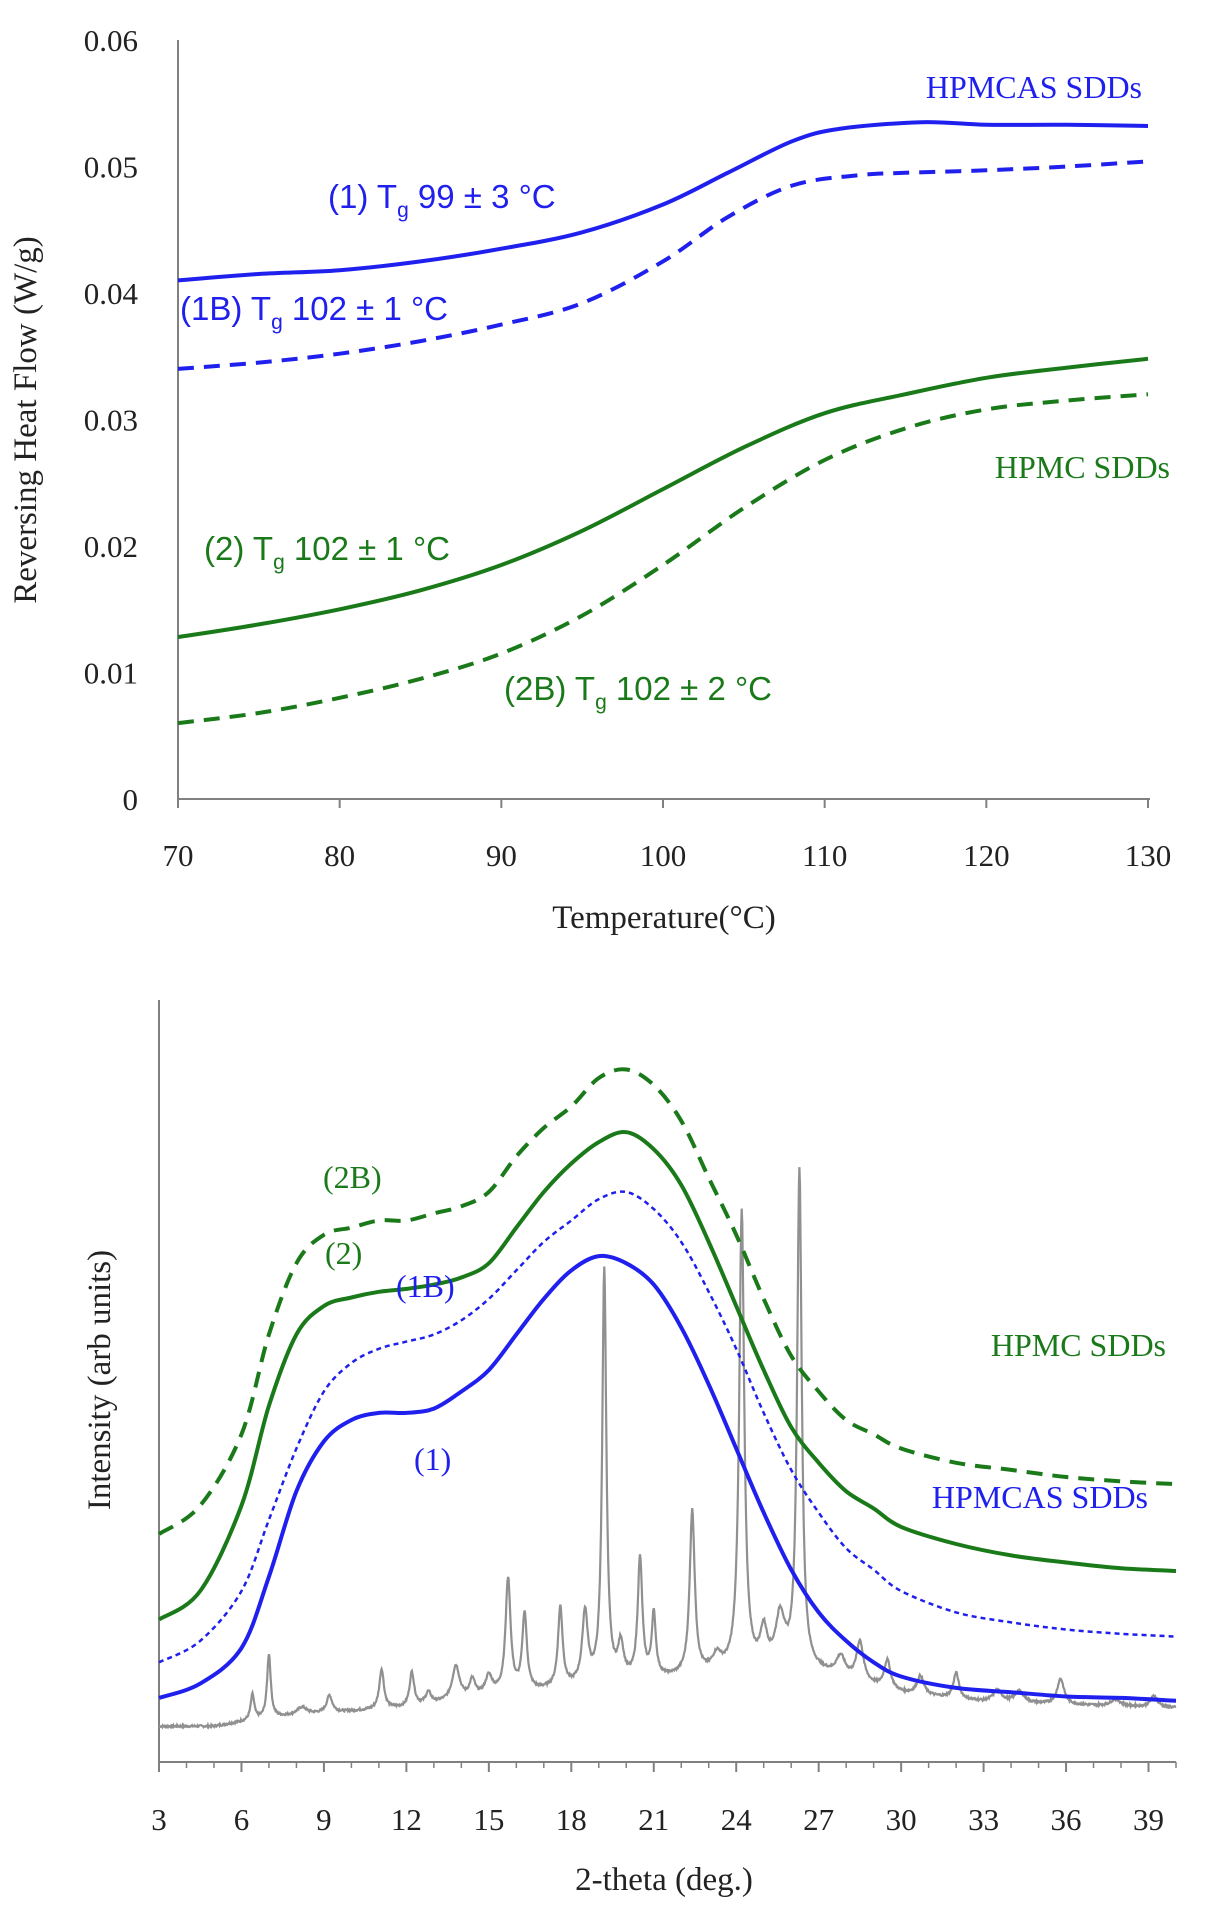  I want to click on top-series-1b-hpmcas-sdd, so click(663, 265).